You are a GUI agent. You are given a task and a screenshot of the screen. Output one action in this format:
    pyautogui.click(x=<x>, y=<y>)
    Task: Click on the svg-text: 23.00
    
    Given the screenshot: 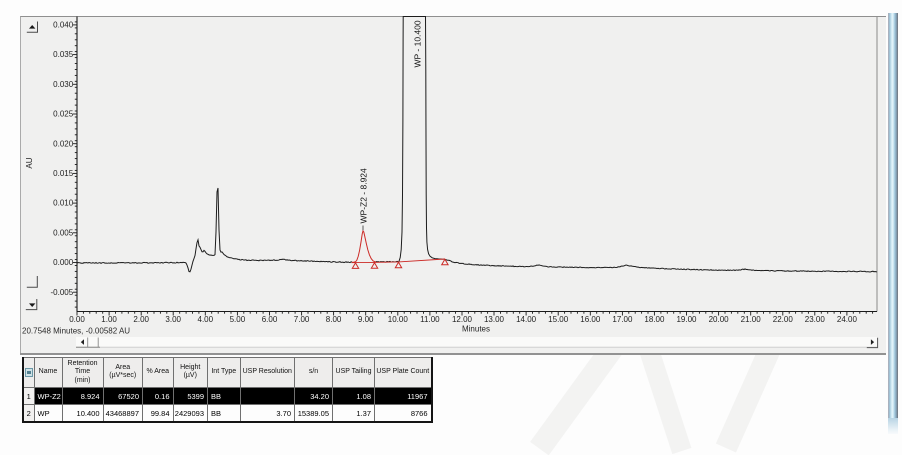 What is the action you would take?
    pyautogui.click(x=815, y=319)
    